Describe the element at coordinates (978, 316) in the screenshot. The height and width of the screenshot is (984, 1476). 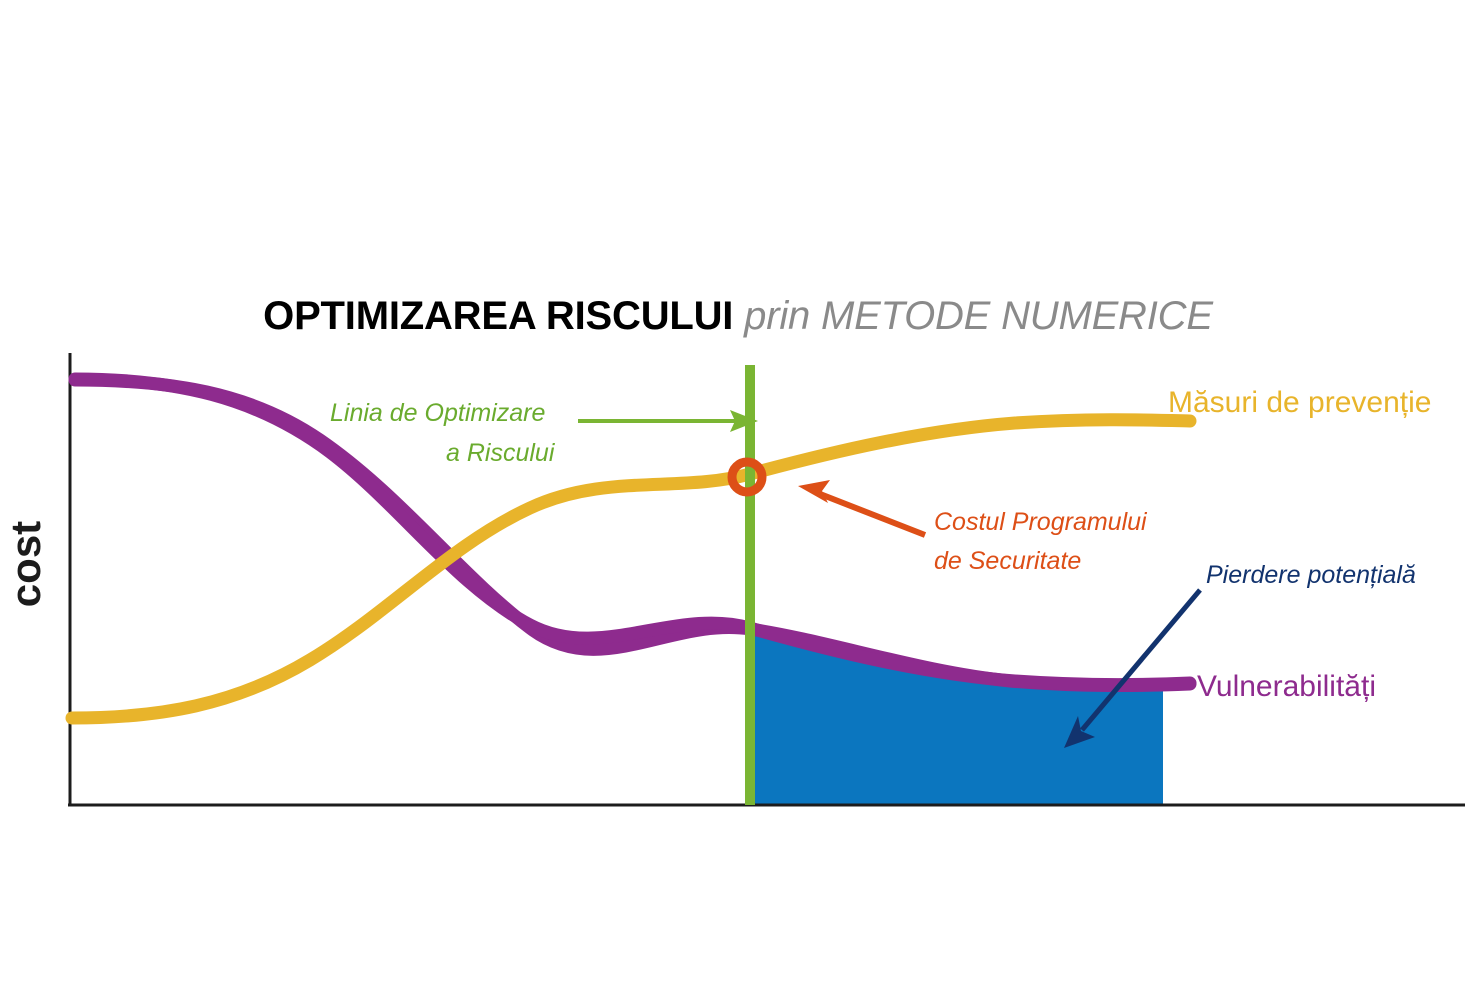
I see `title-subtitle: prin METODE NUMERICE` at that location.